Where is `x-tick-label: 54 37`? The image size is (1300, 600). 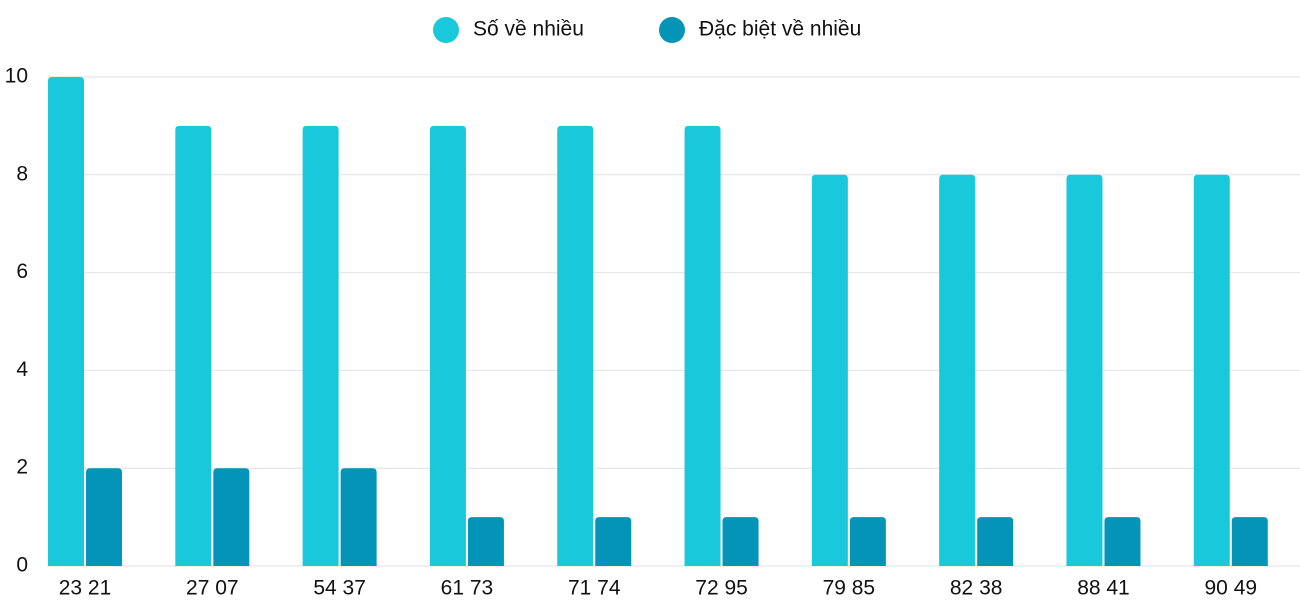 x-tick-label: 54 37 is located at coordinates (339, 588).